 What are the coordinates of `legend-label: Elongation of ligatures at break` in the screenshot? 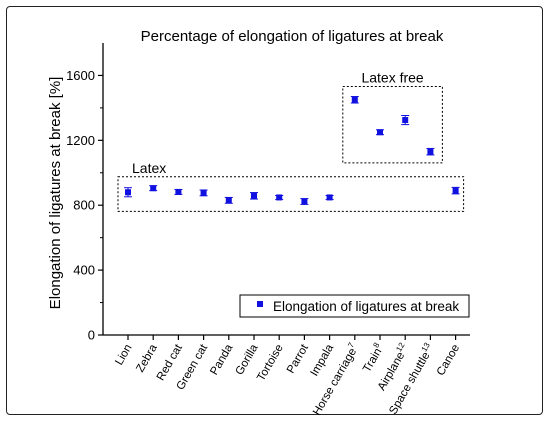 It's located at (366, 306).